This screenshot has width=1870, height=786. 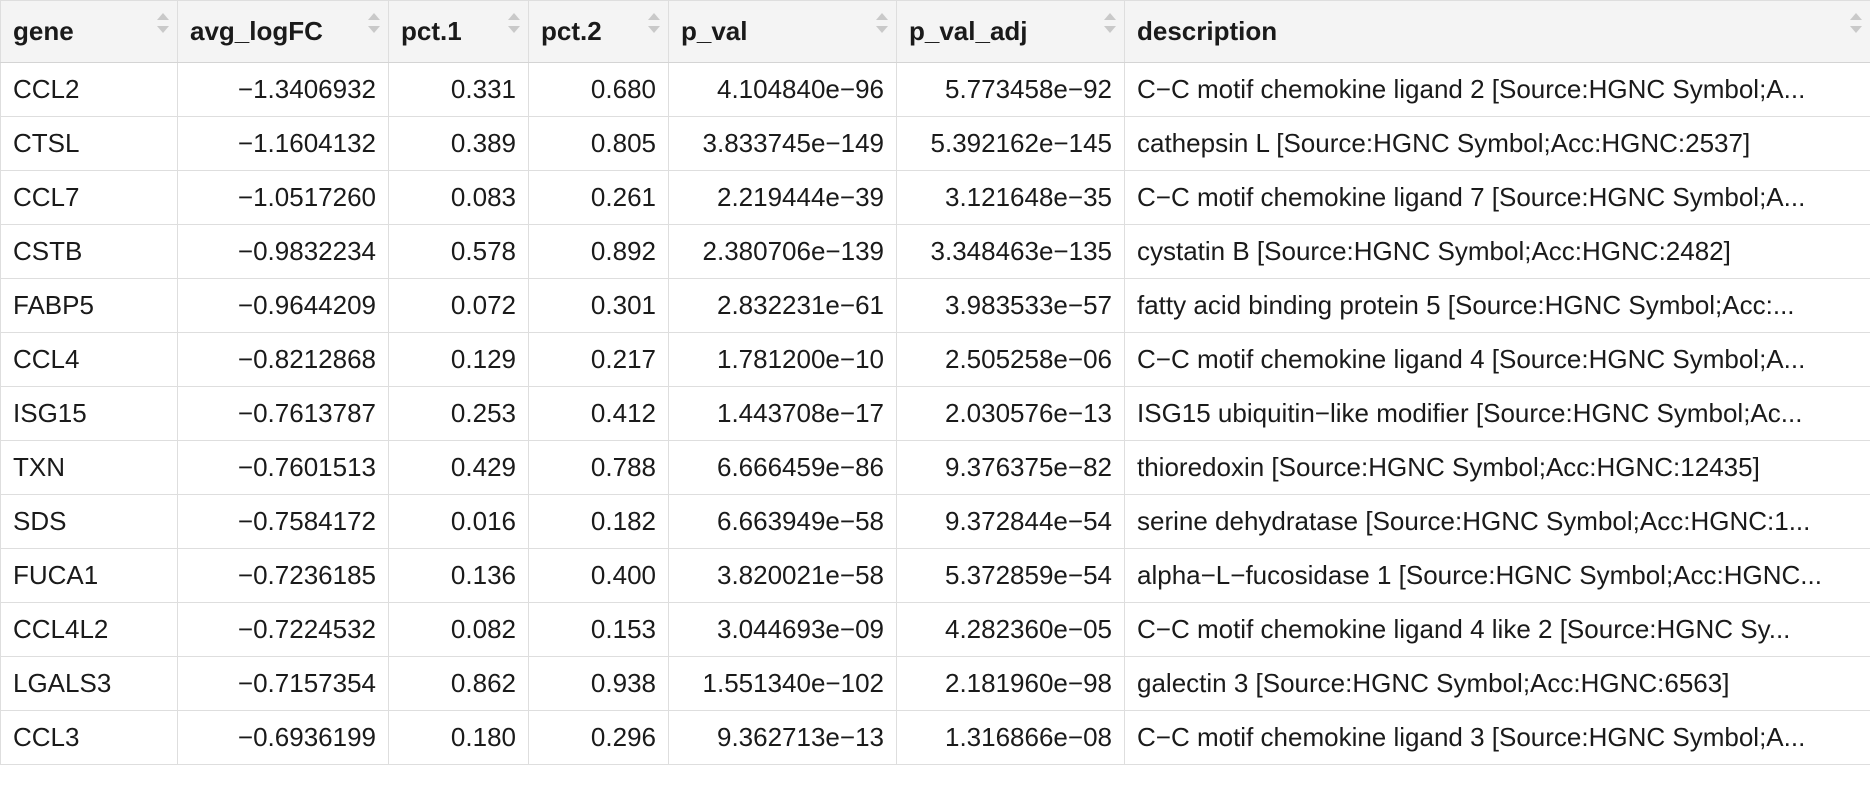 I want to click on cell-gene: LGALS3, so click(x=89, y=683).